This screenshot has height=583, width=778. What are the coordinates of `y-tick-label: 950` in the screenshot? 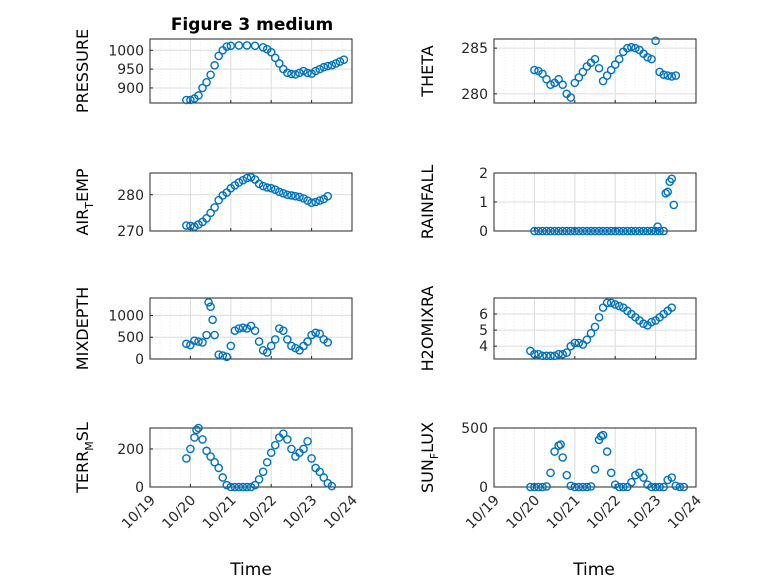 It's located at (130, 70).